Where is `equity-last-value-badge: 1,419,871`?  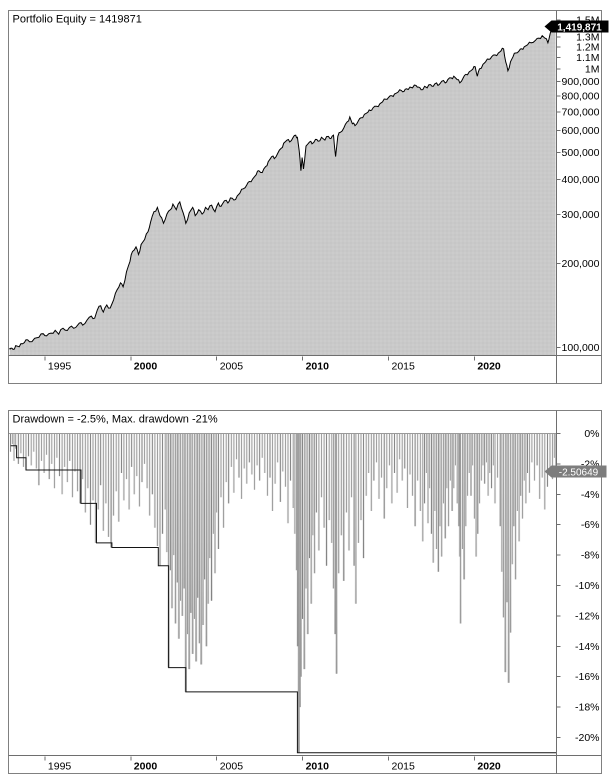
equity-last-value-badge: 1,419,871 is located at coordinates (576, 27).